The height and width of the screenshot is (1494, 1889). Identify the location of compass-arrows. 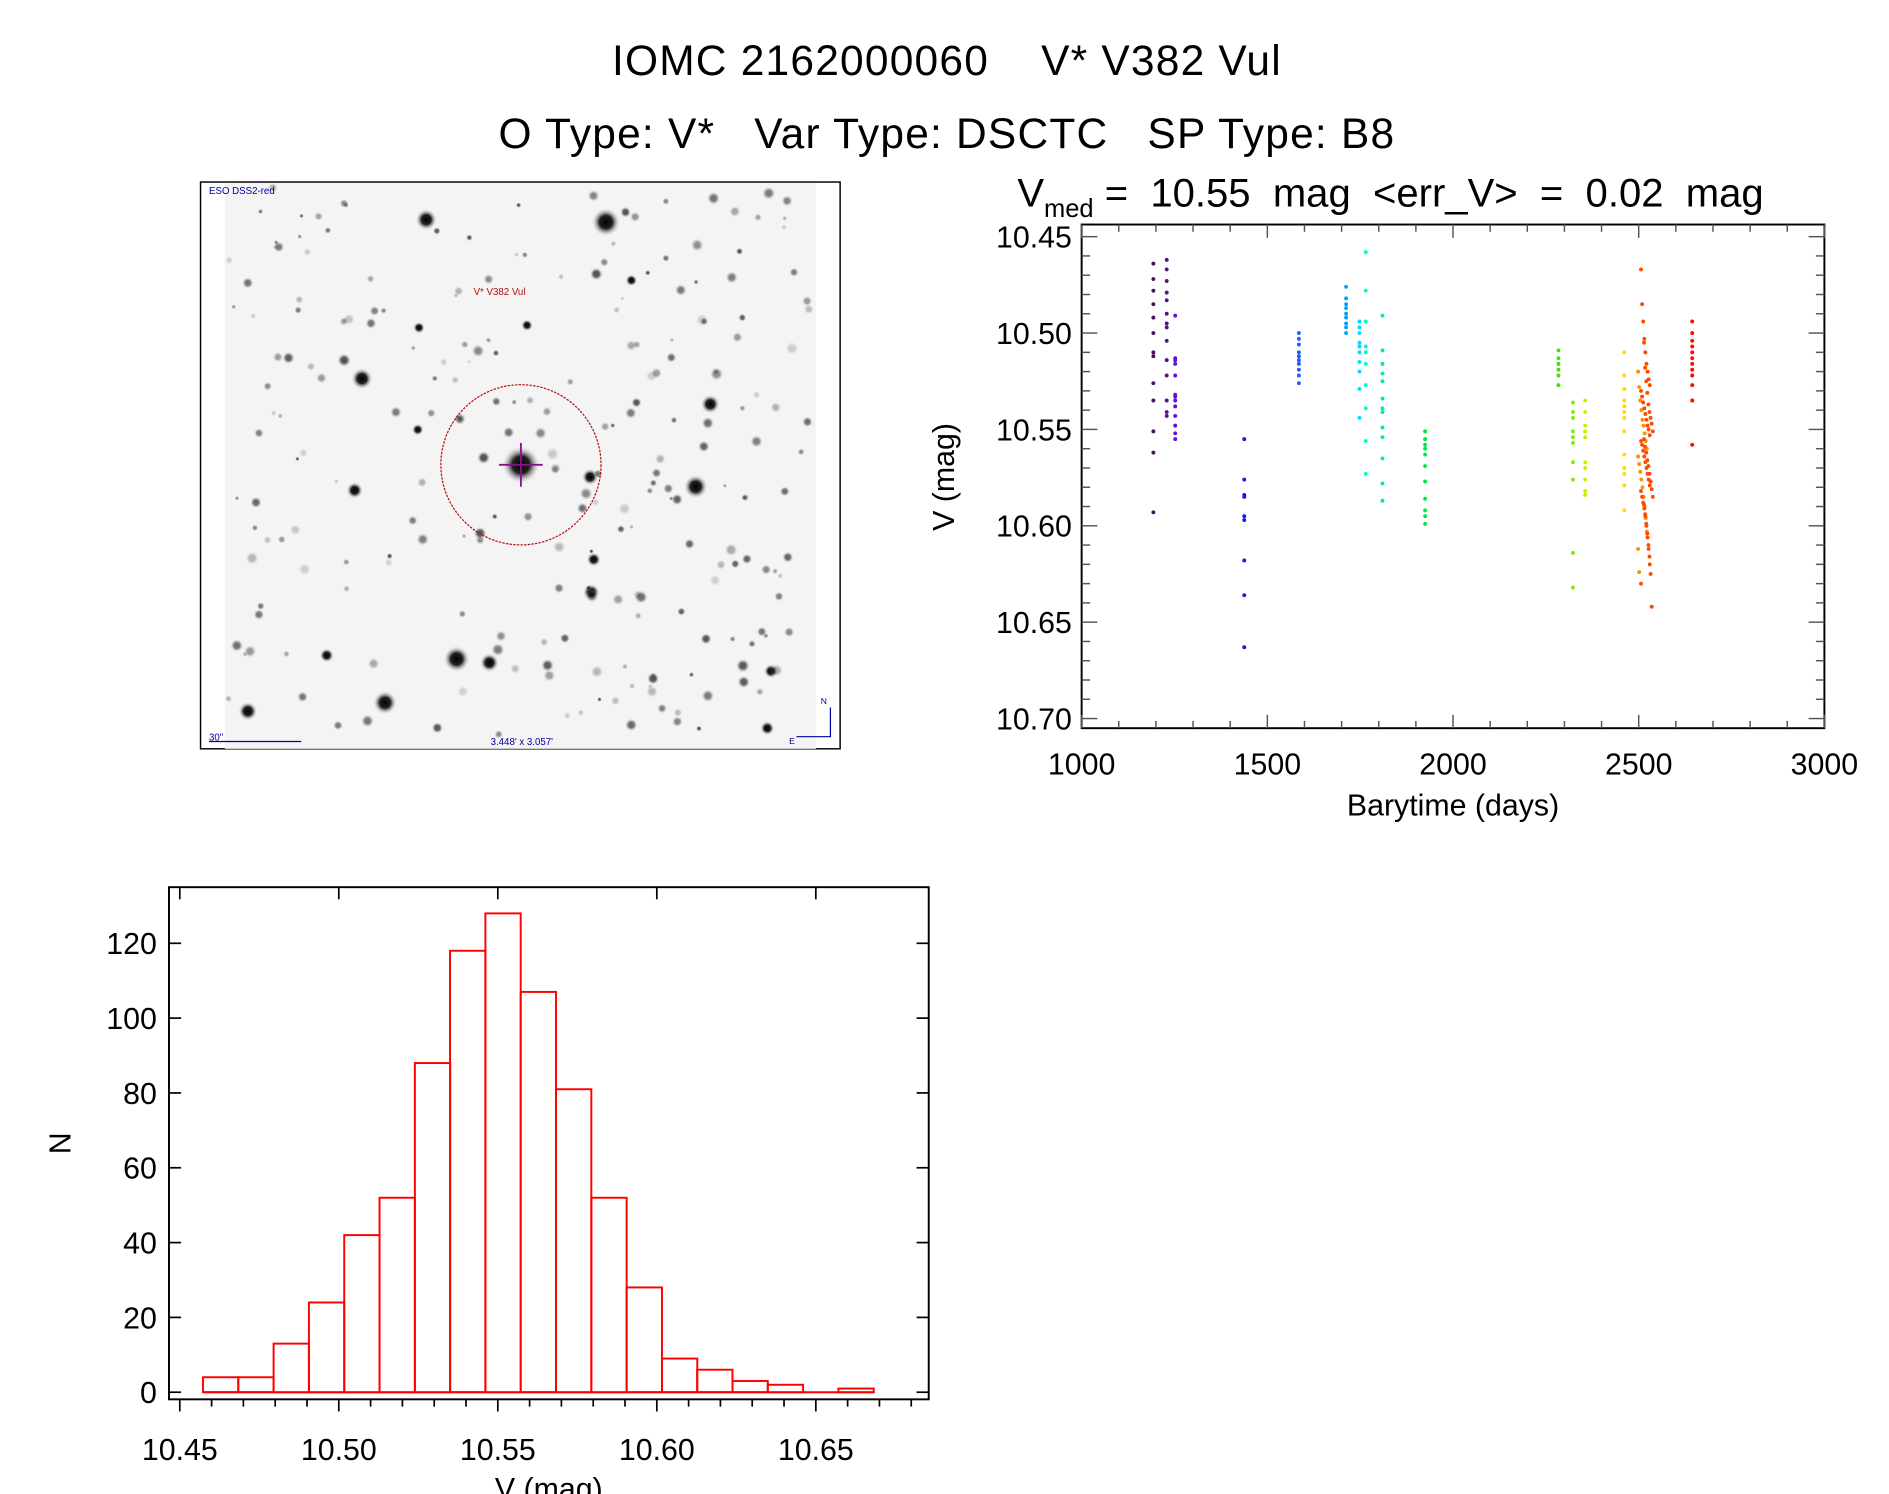
(814, 722).